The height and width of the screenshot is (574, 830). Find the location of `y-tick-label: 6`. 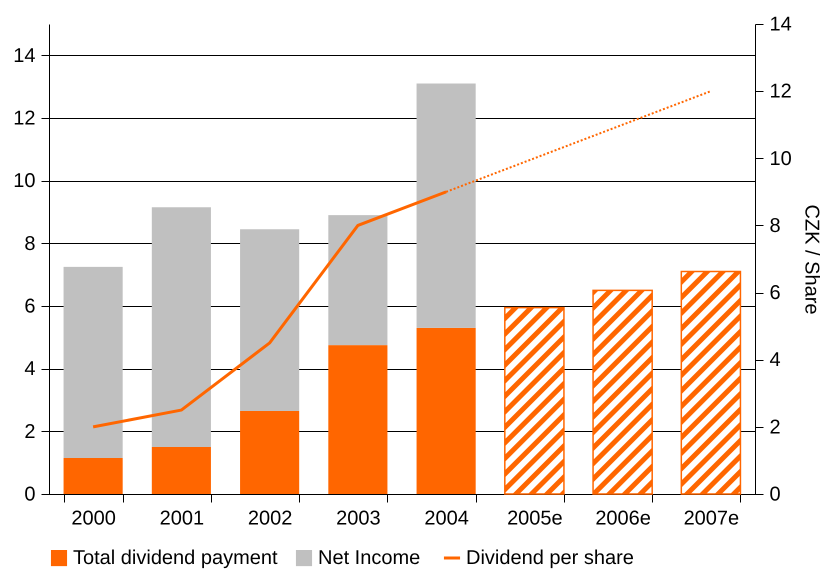

y-tick-label: 6 is located at coordinates (30, 307).